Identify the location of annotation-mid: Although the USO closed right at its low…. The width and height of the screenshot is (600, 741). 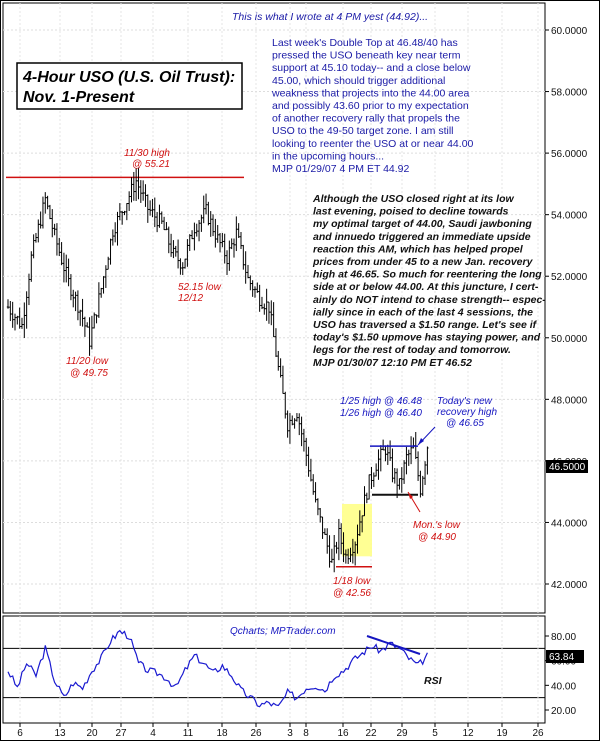
(429, 281).